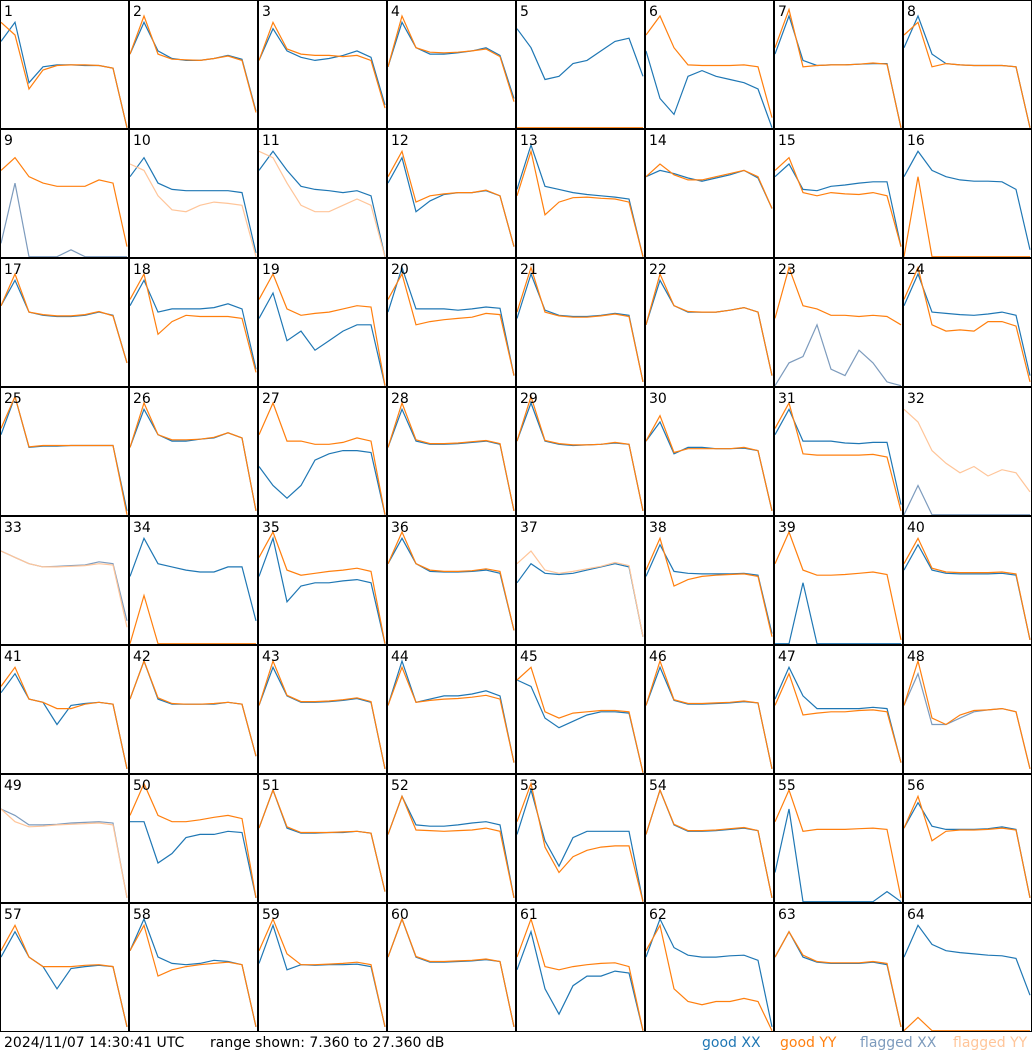  What do you see at coordinates (808, 1043) in the screenshot?
I see `legend-entry: good YY` at bounding box center [808, 1043].